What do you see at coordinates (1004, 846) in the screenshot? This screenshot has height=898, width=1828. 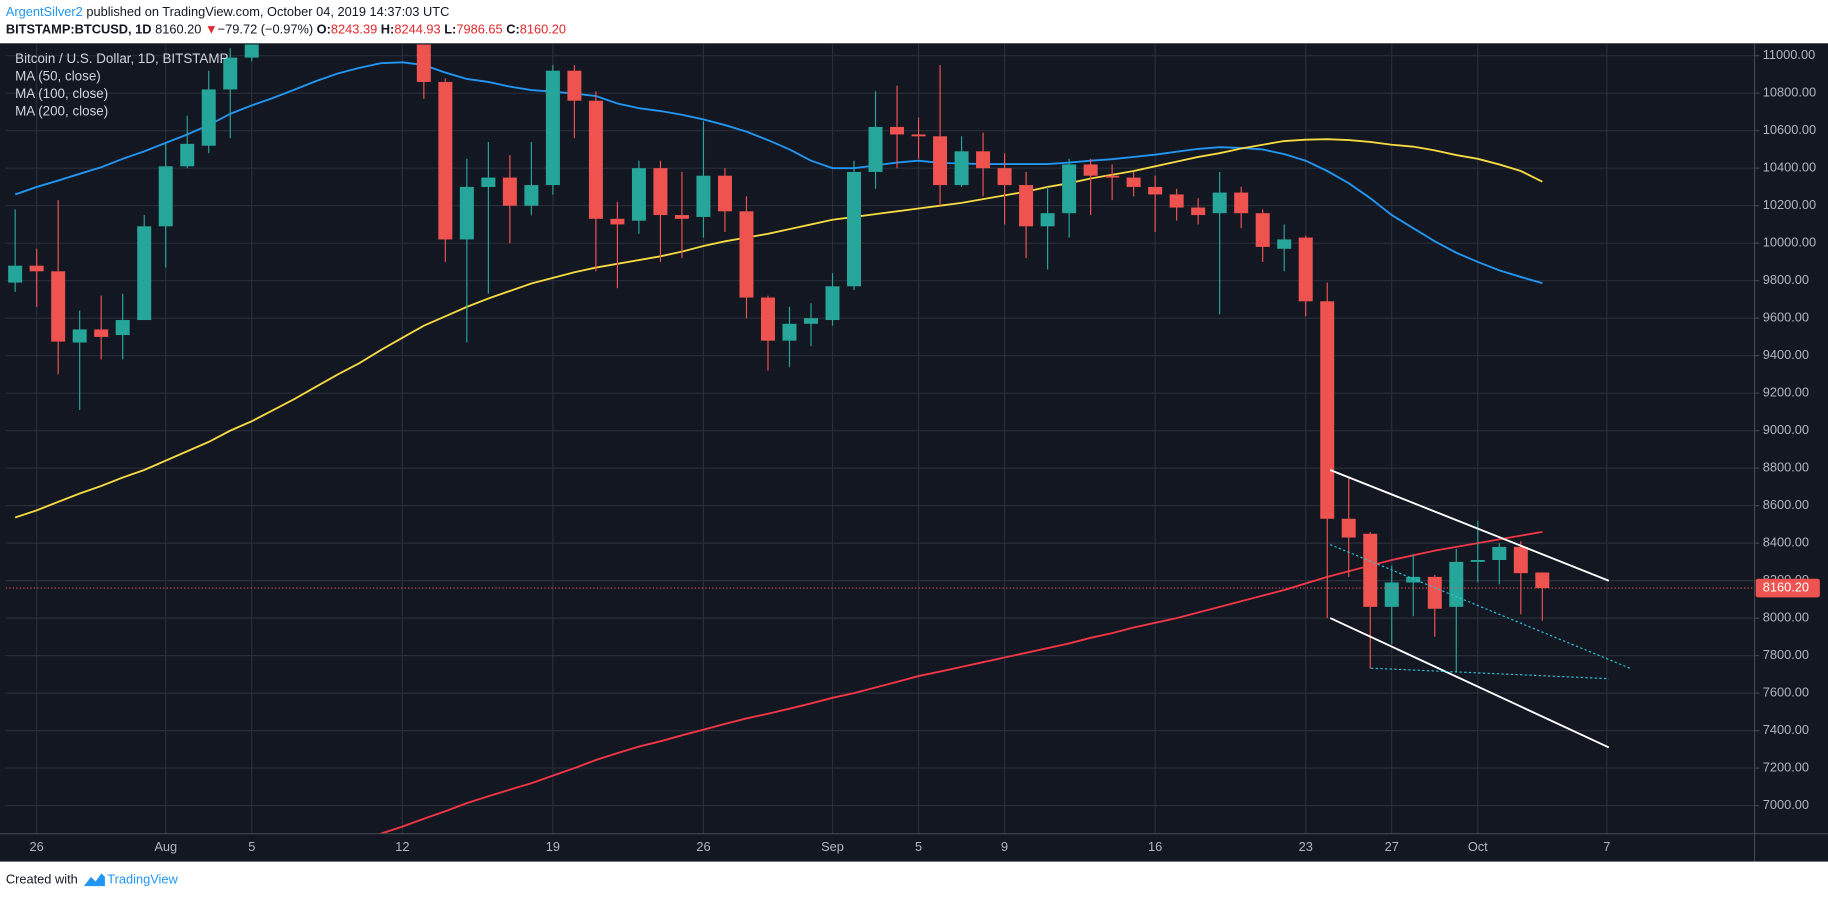 I see `x-tick-label: 9` at bounding box center [1004, 846].